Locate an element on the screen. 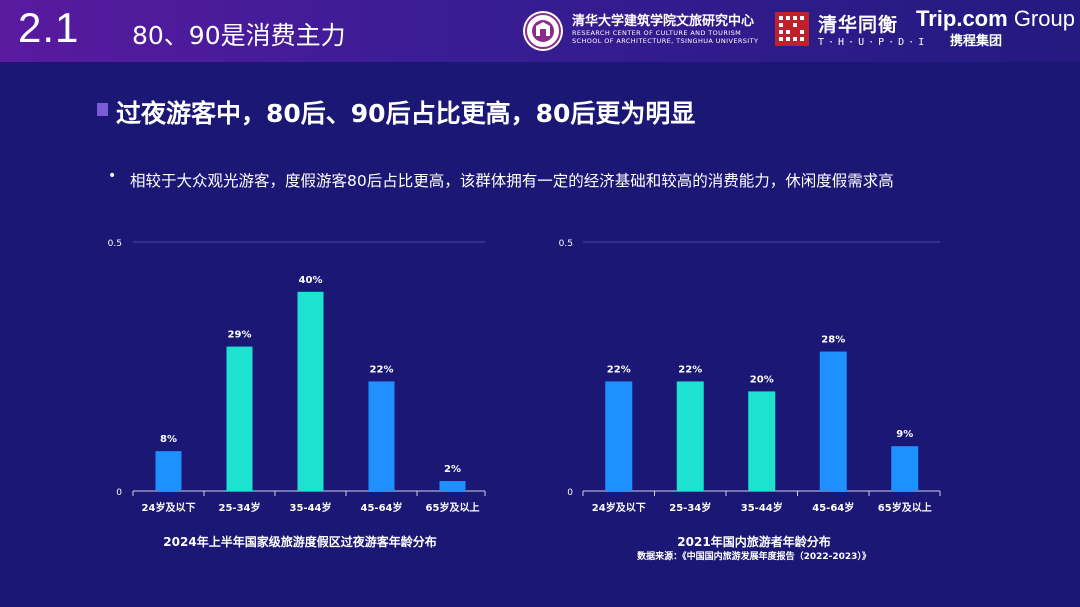 The height and width of the screenshot is (607, 1080). chart1-data-label: 40% is located at coordinates (311, 280).